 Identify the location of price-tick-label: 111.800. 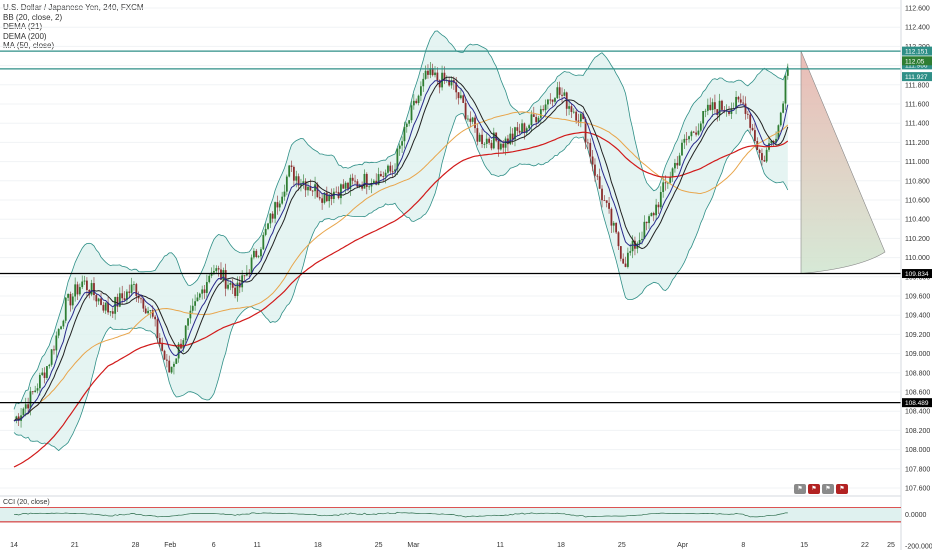
(917, 85).